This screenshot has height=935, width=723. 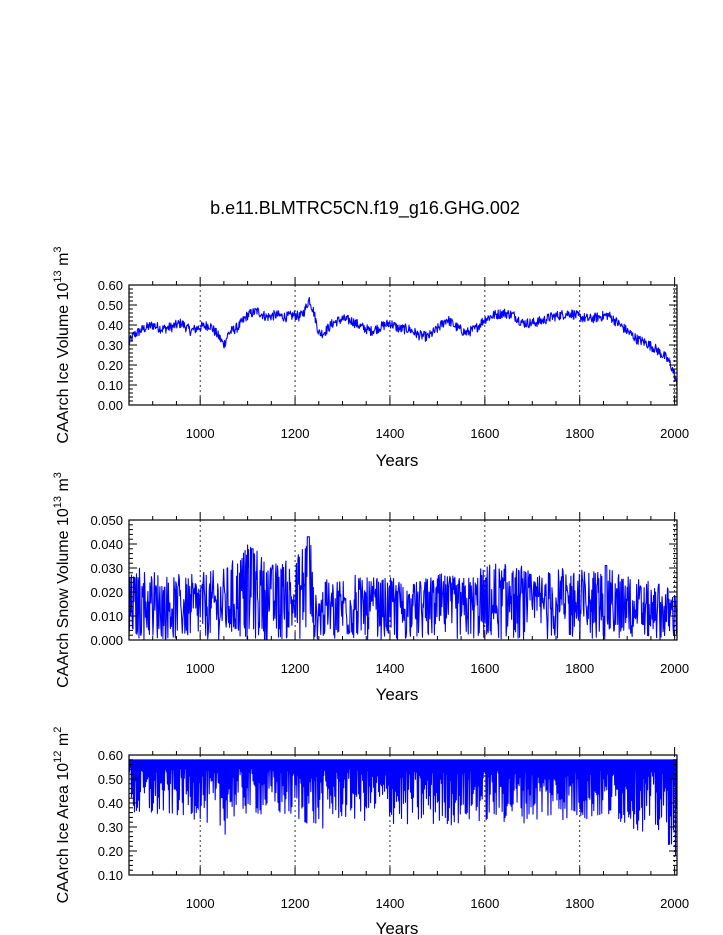 I want to click on y-tick-label: 0.010, so click(x=106, y=616).